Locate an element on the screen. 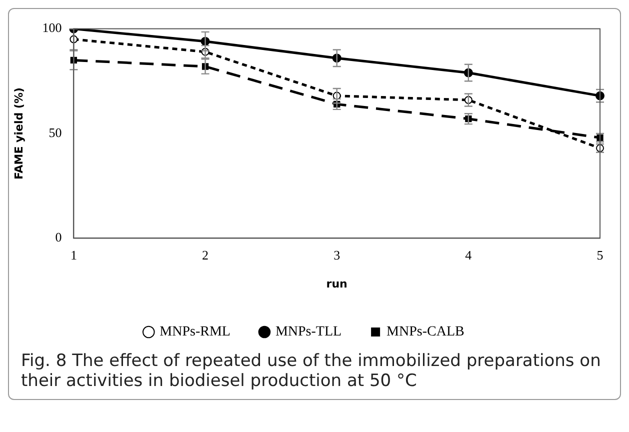 The height and width of the screenshot is (432, 629). x-tick-label: 1 is located at coordinates (73, 254).